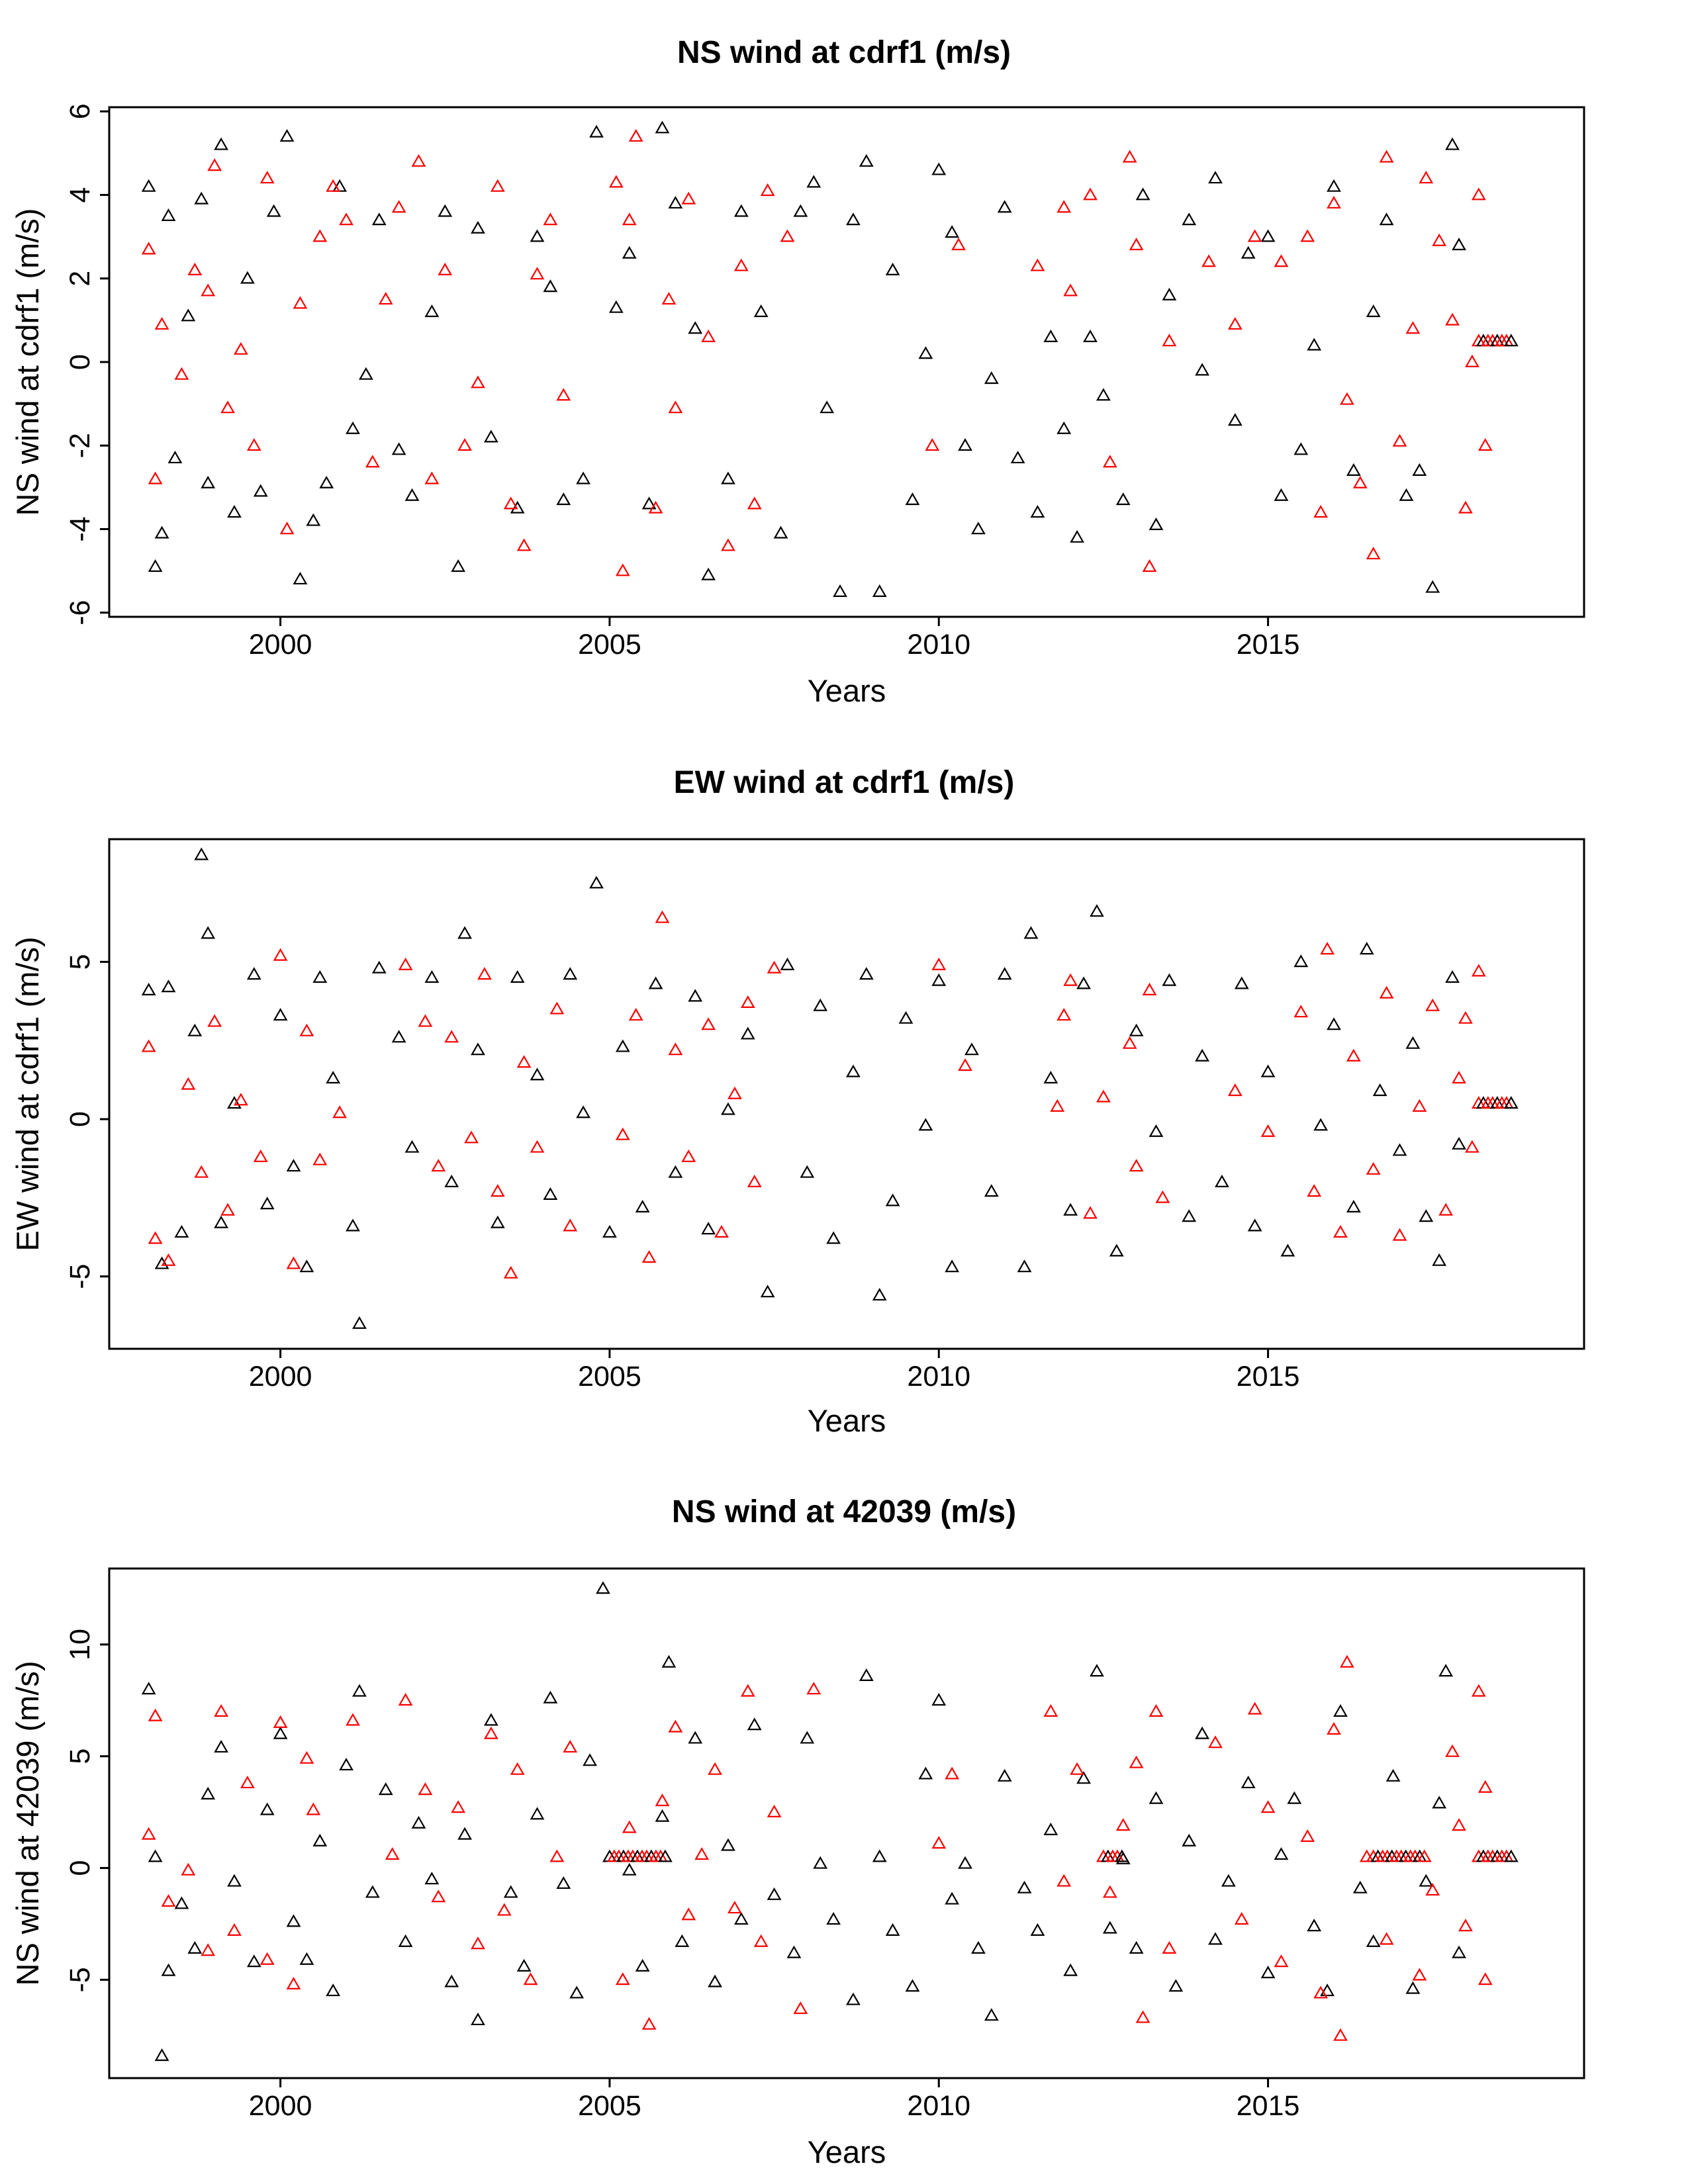  Describe the element at coordinates (80, 279) in the screenshot. I see `y-tick-label: 2` at that location.